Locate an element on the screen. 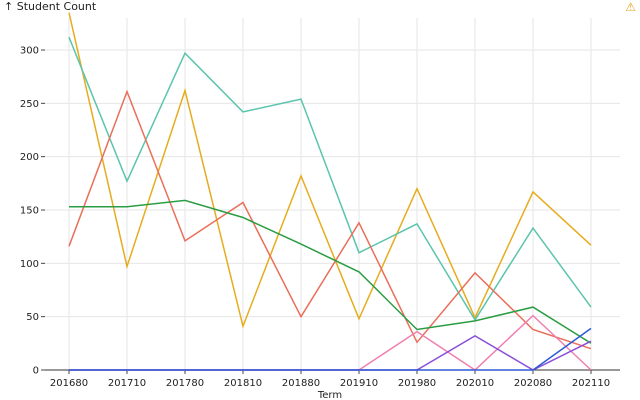  x-tick-label: 201910 is located at coordinates (359, 383).